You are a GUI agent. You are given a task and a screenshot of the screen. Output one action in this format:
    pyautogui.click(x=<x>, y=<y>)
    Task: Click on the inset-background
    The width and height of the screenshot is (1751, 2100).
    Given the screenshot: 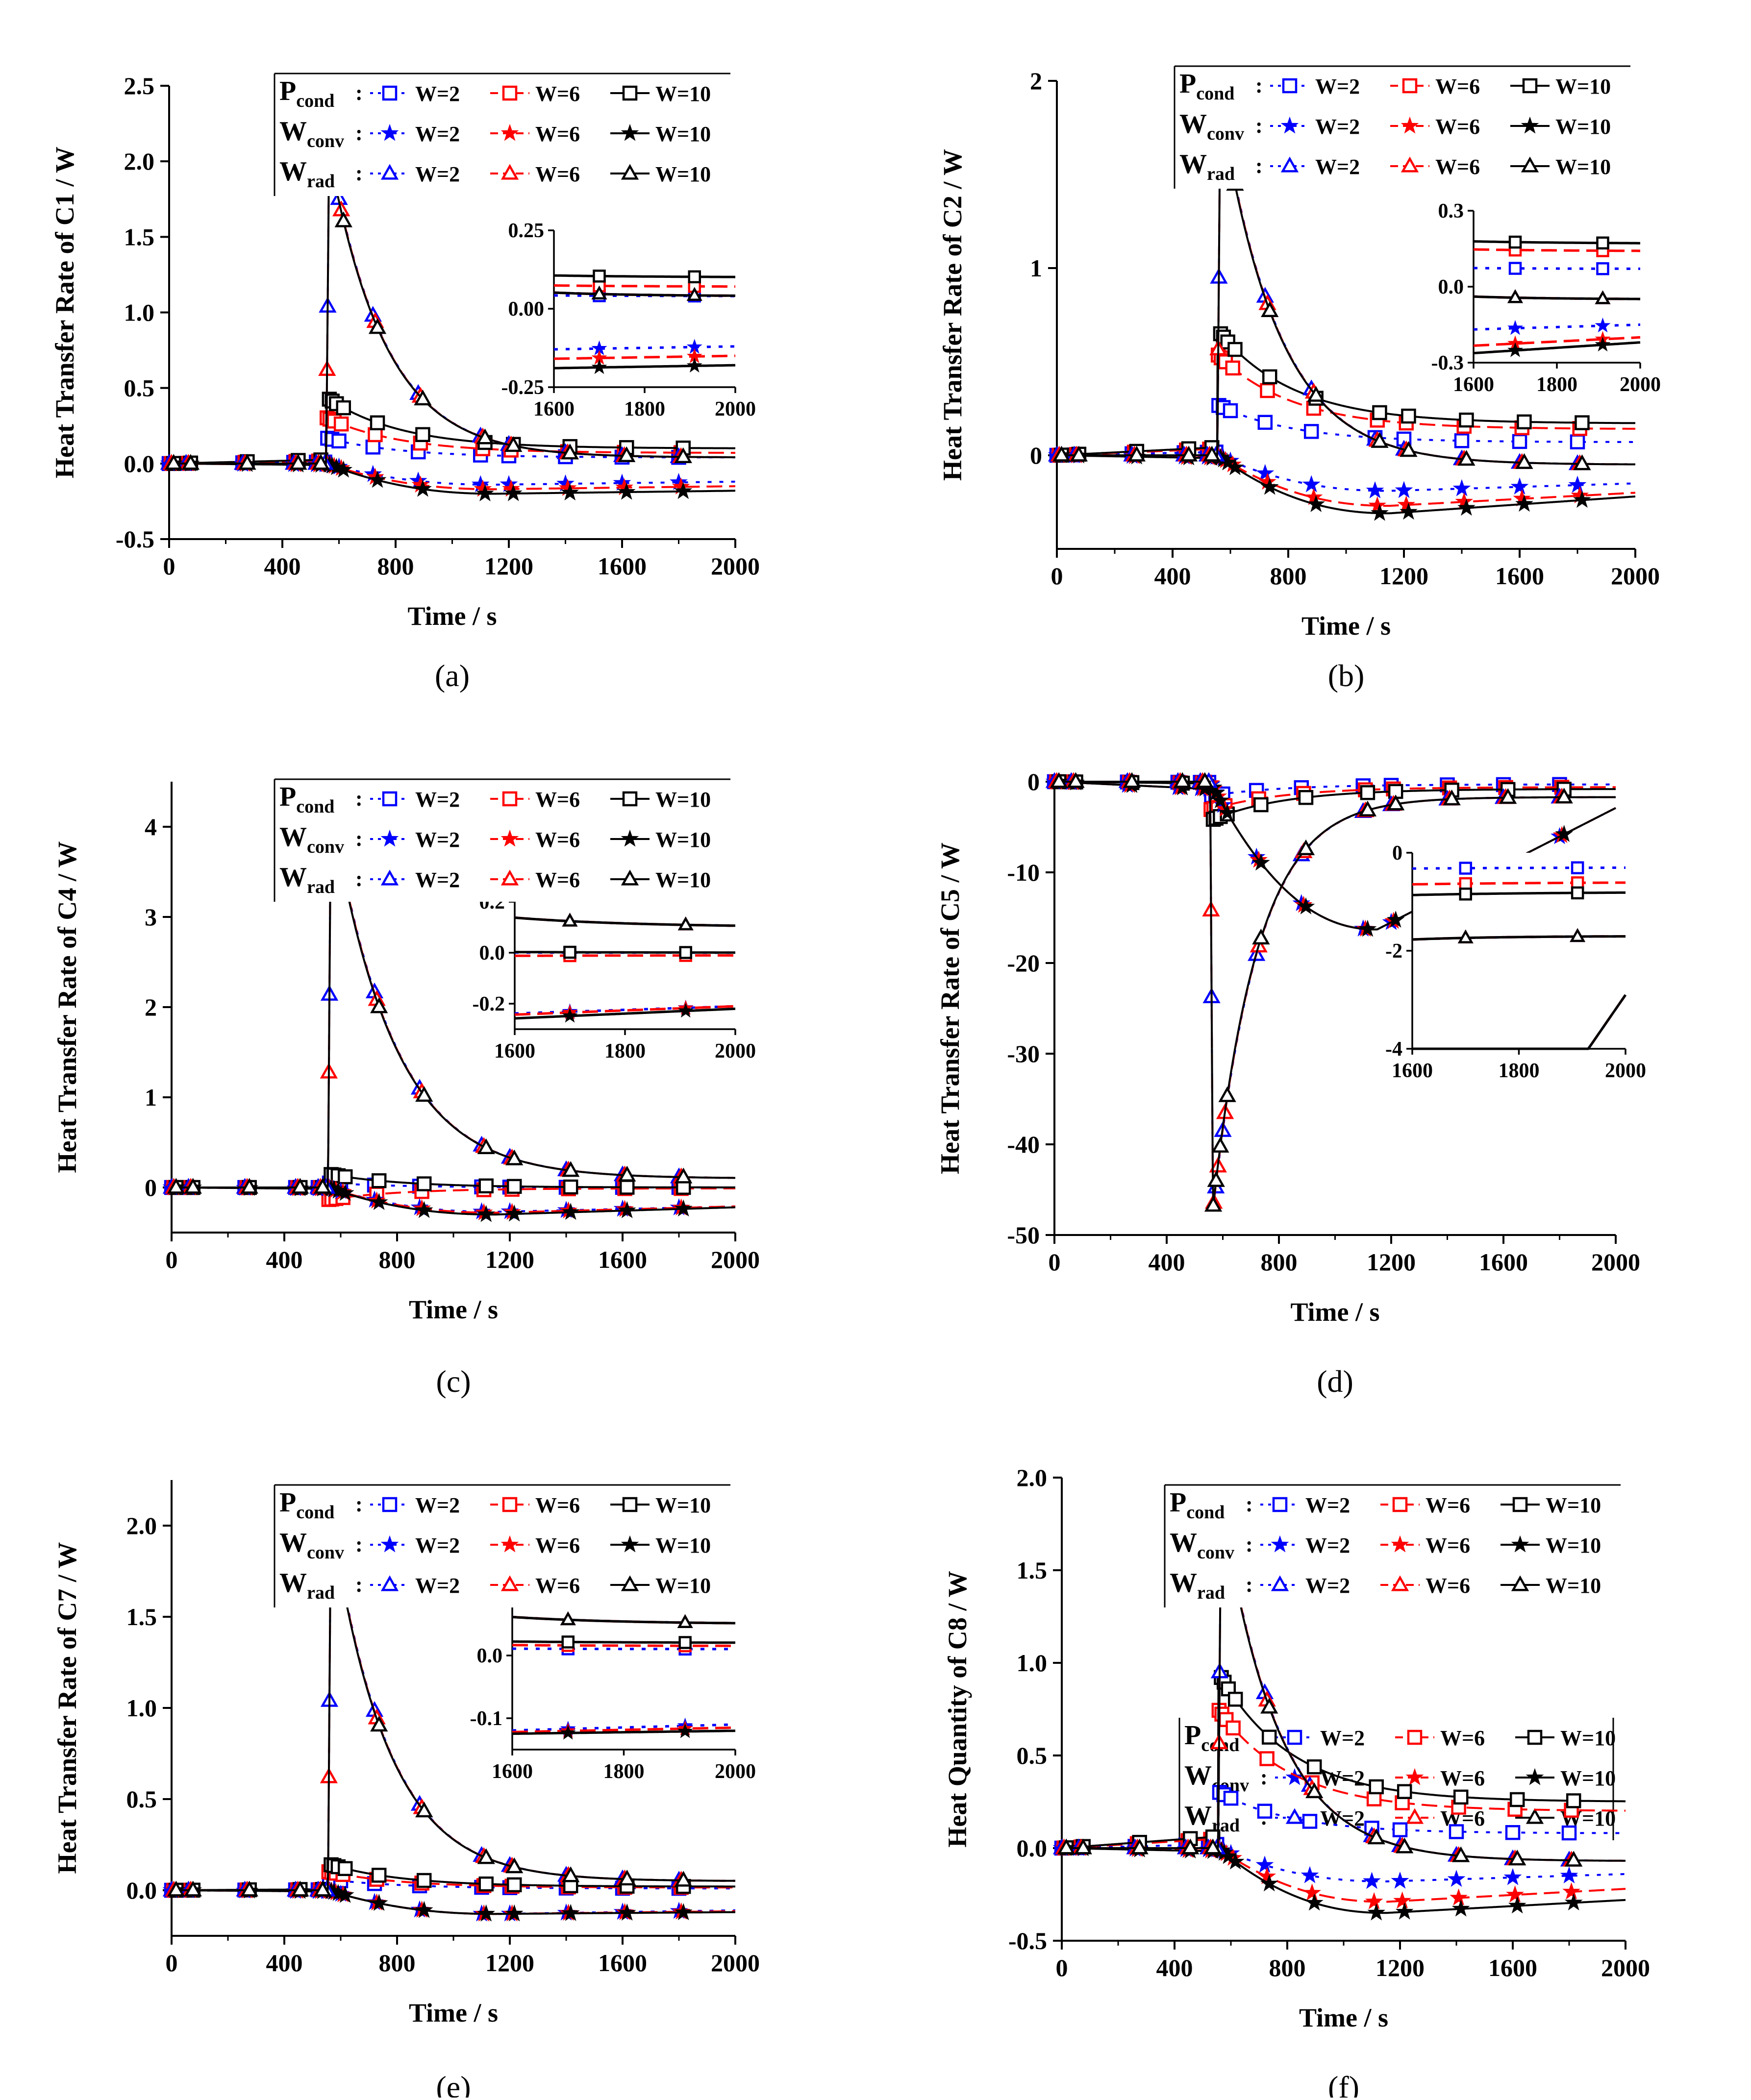 What is the action you would take?
    pyautogui.click(x=1557, y=287)
    